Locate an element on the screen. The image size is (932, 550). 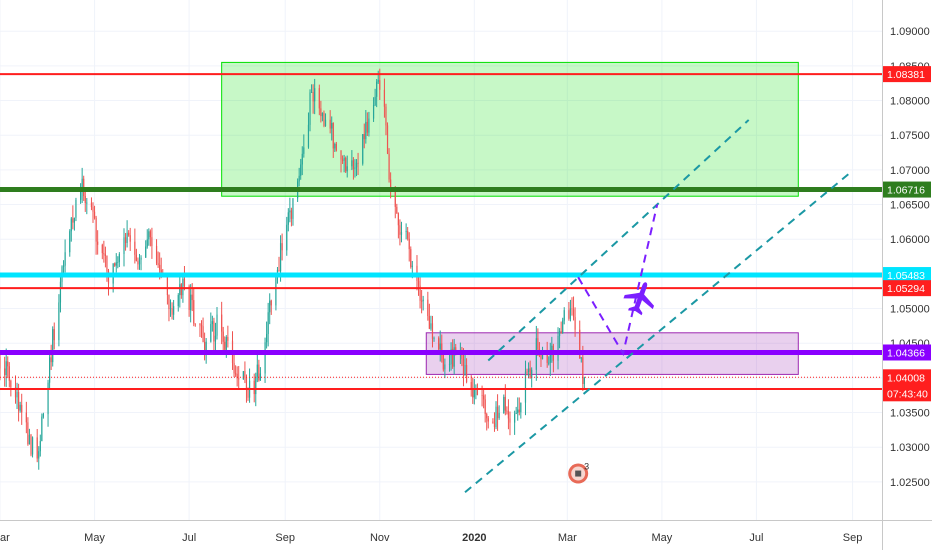
price-tag-1-bg is located at coordinates (907, 74).